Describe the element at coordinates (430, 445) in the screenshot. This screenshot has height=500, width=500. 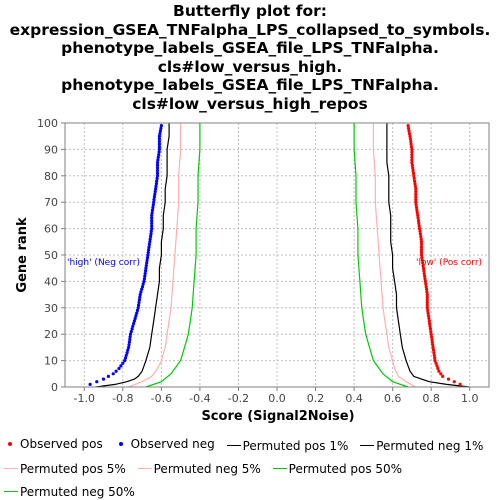
I see `legend-label: Permuted neg 1%` at that location.